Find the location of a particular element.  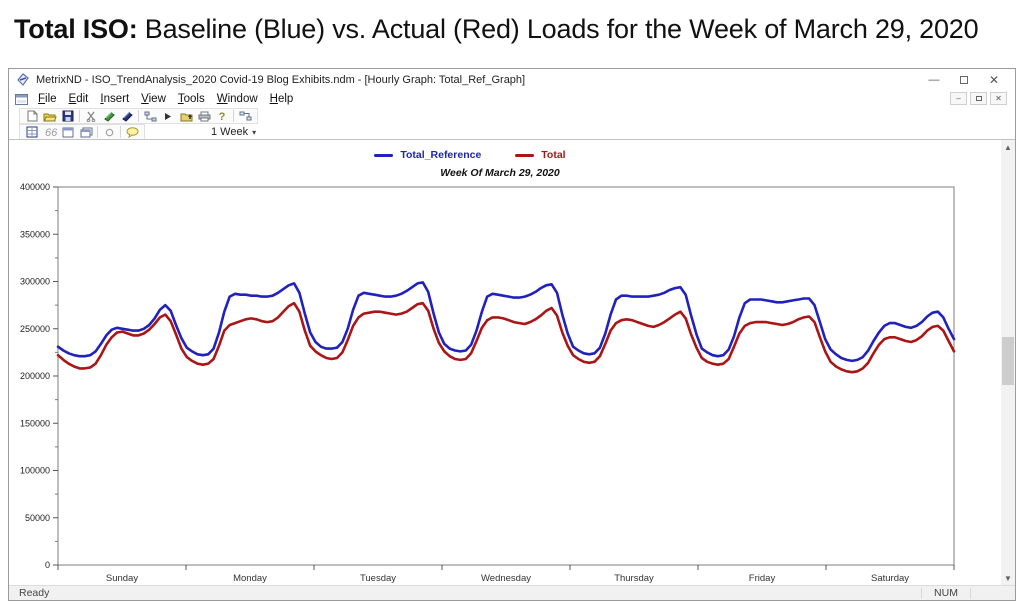

flowchart-icon is located at coordinates (150, 116).